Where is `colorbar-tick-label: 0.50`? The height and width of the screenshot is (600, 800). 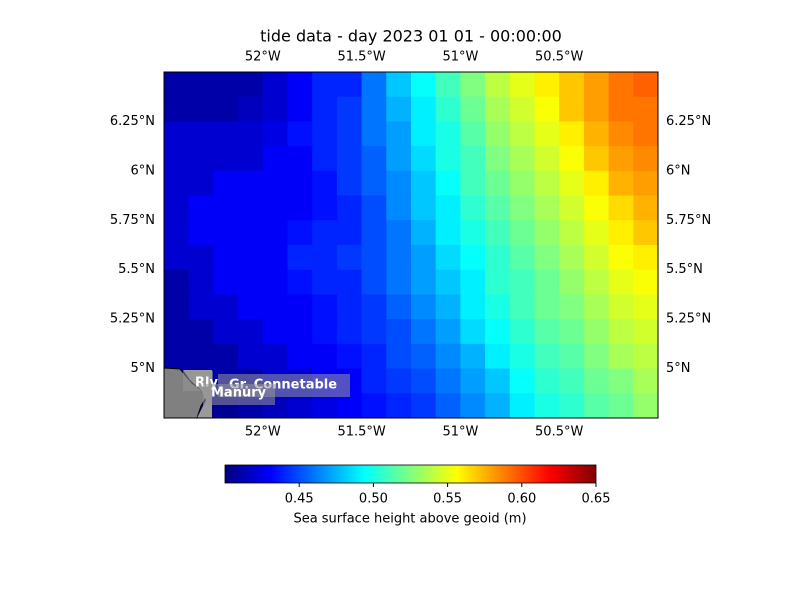 colorbar-tick-label: 0.50 is located at coordinates (373, 499).